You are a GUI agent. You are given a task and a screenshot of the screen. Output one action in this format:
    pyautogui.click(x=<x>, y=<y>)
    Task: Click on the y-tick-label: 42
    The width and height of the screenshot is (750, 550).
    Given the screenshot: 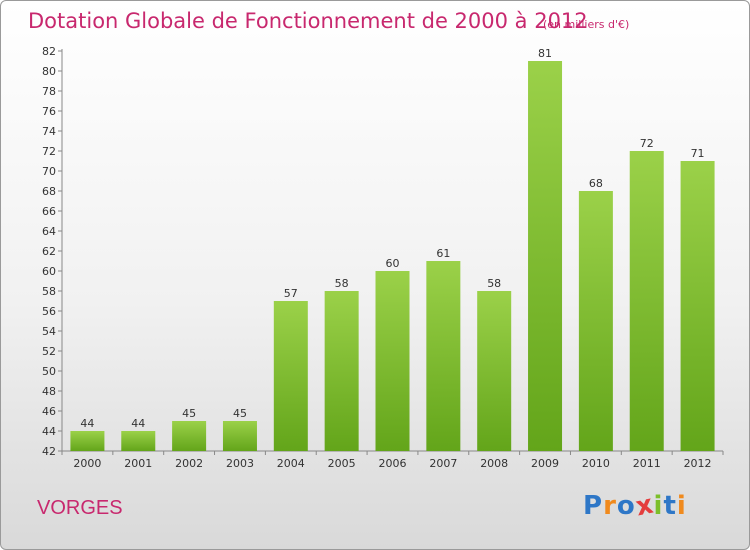 What is the action you would take?
    pyautogui.click(x=49, y=451)
    